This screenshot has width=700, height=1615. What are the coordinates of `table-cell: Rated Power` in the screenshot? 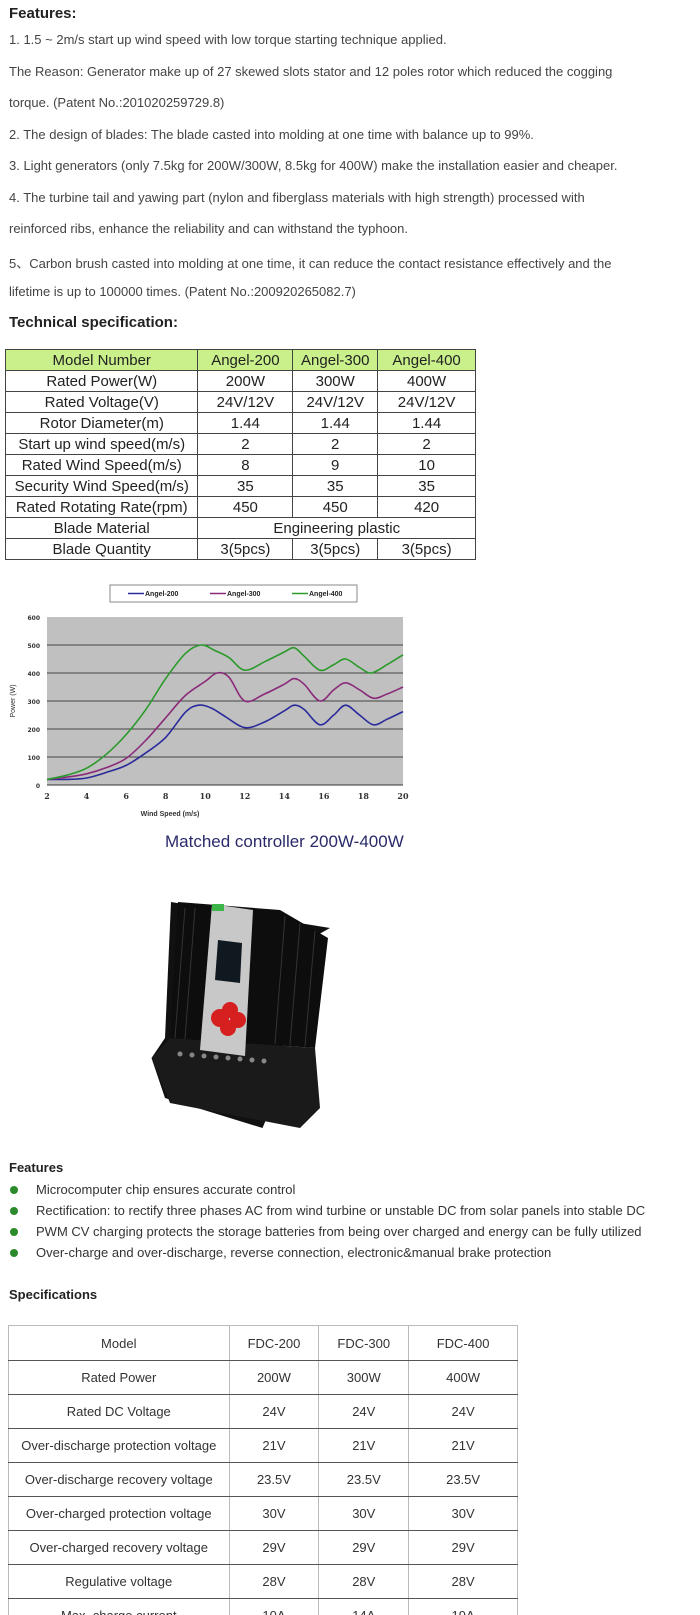 It's located at (119, 1377).